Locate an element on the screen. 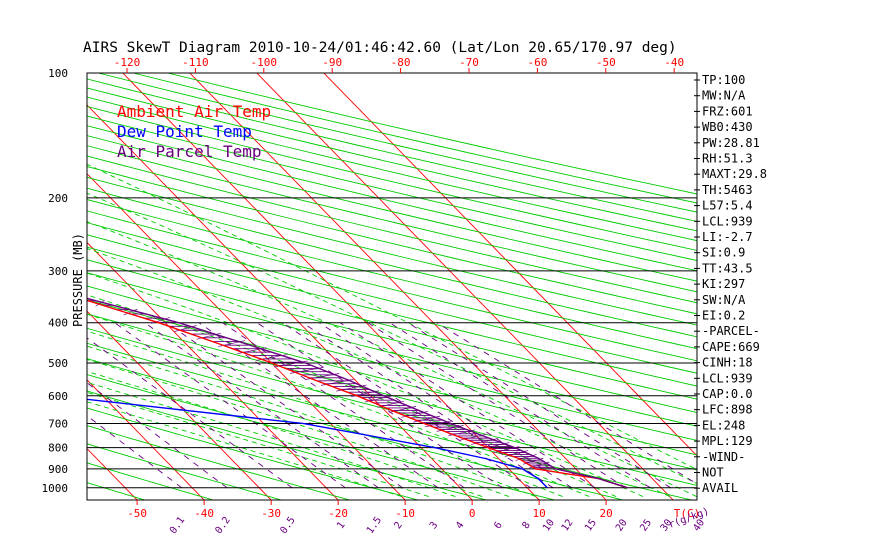 The image size is (870, 560). stat-label: SI:0.9 is located at coordinates (723, 253).